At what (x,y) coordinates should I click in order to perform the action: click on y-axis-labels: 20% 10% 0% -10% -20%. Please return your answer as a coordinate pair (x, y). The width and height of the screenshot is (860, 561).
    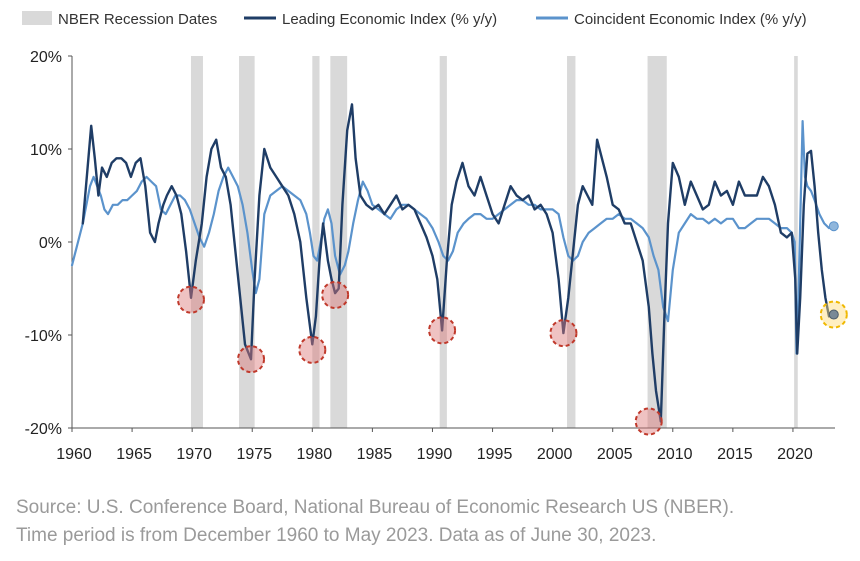
    Looking at the image, I should click on (43, 243).